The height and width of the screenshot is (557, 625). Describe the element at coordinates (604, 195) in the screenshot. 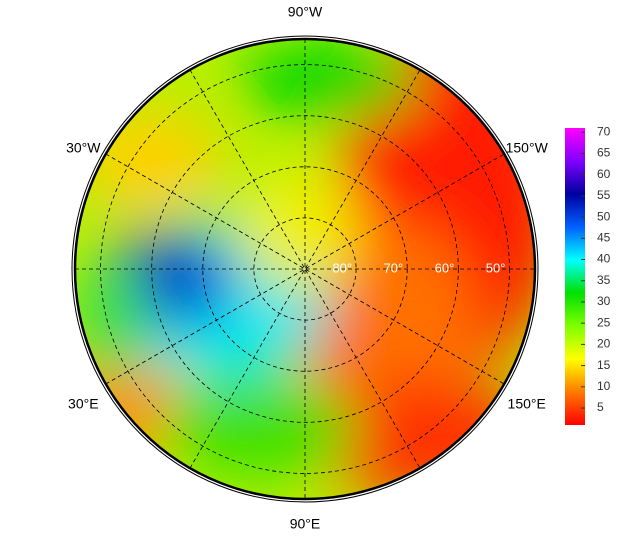

I see `colorbar-label: 55` at that location.